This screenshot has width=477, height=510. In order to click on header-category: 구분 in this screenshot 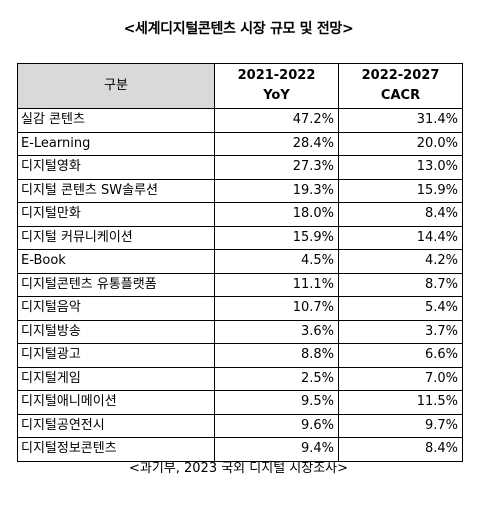, I will do `click(116, 86)`.